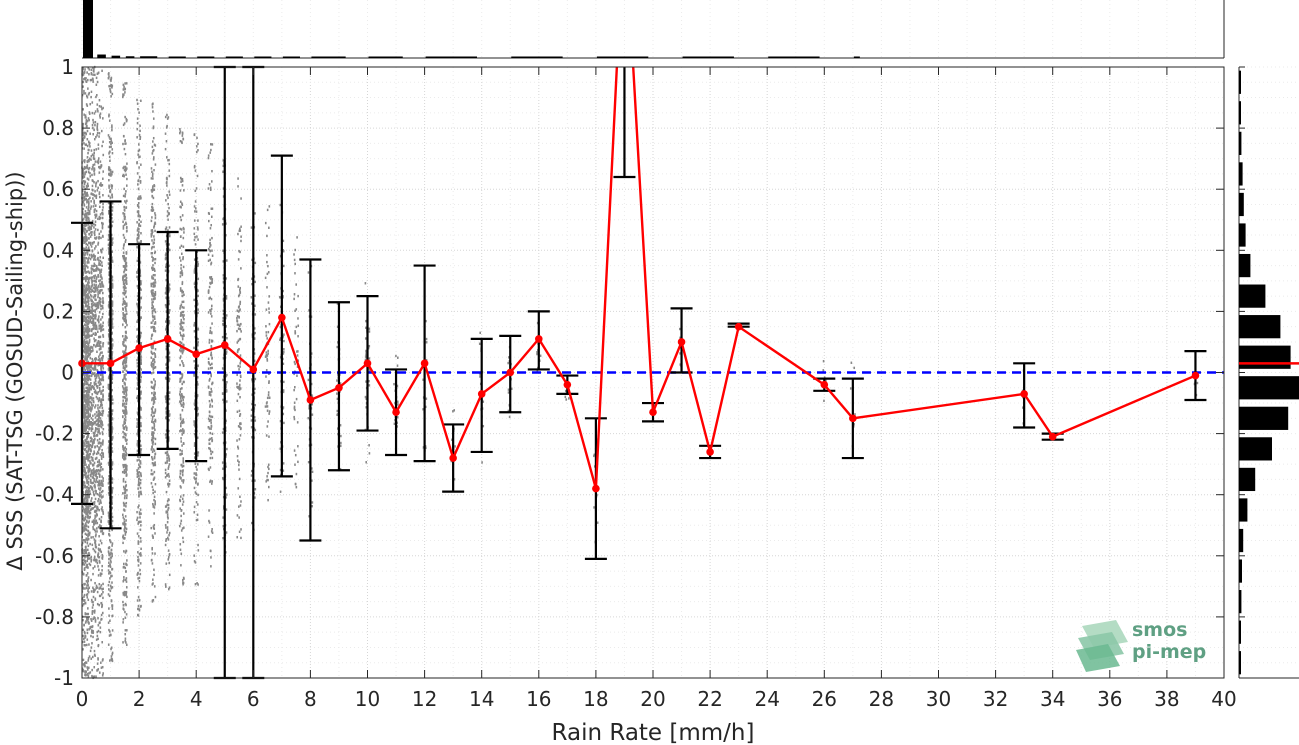 The width and height of the screenshot is (1299, 745). Describe the element at coordinates (856, 57) in the screenshot. I see `top-hist-bar` at that location.